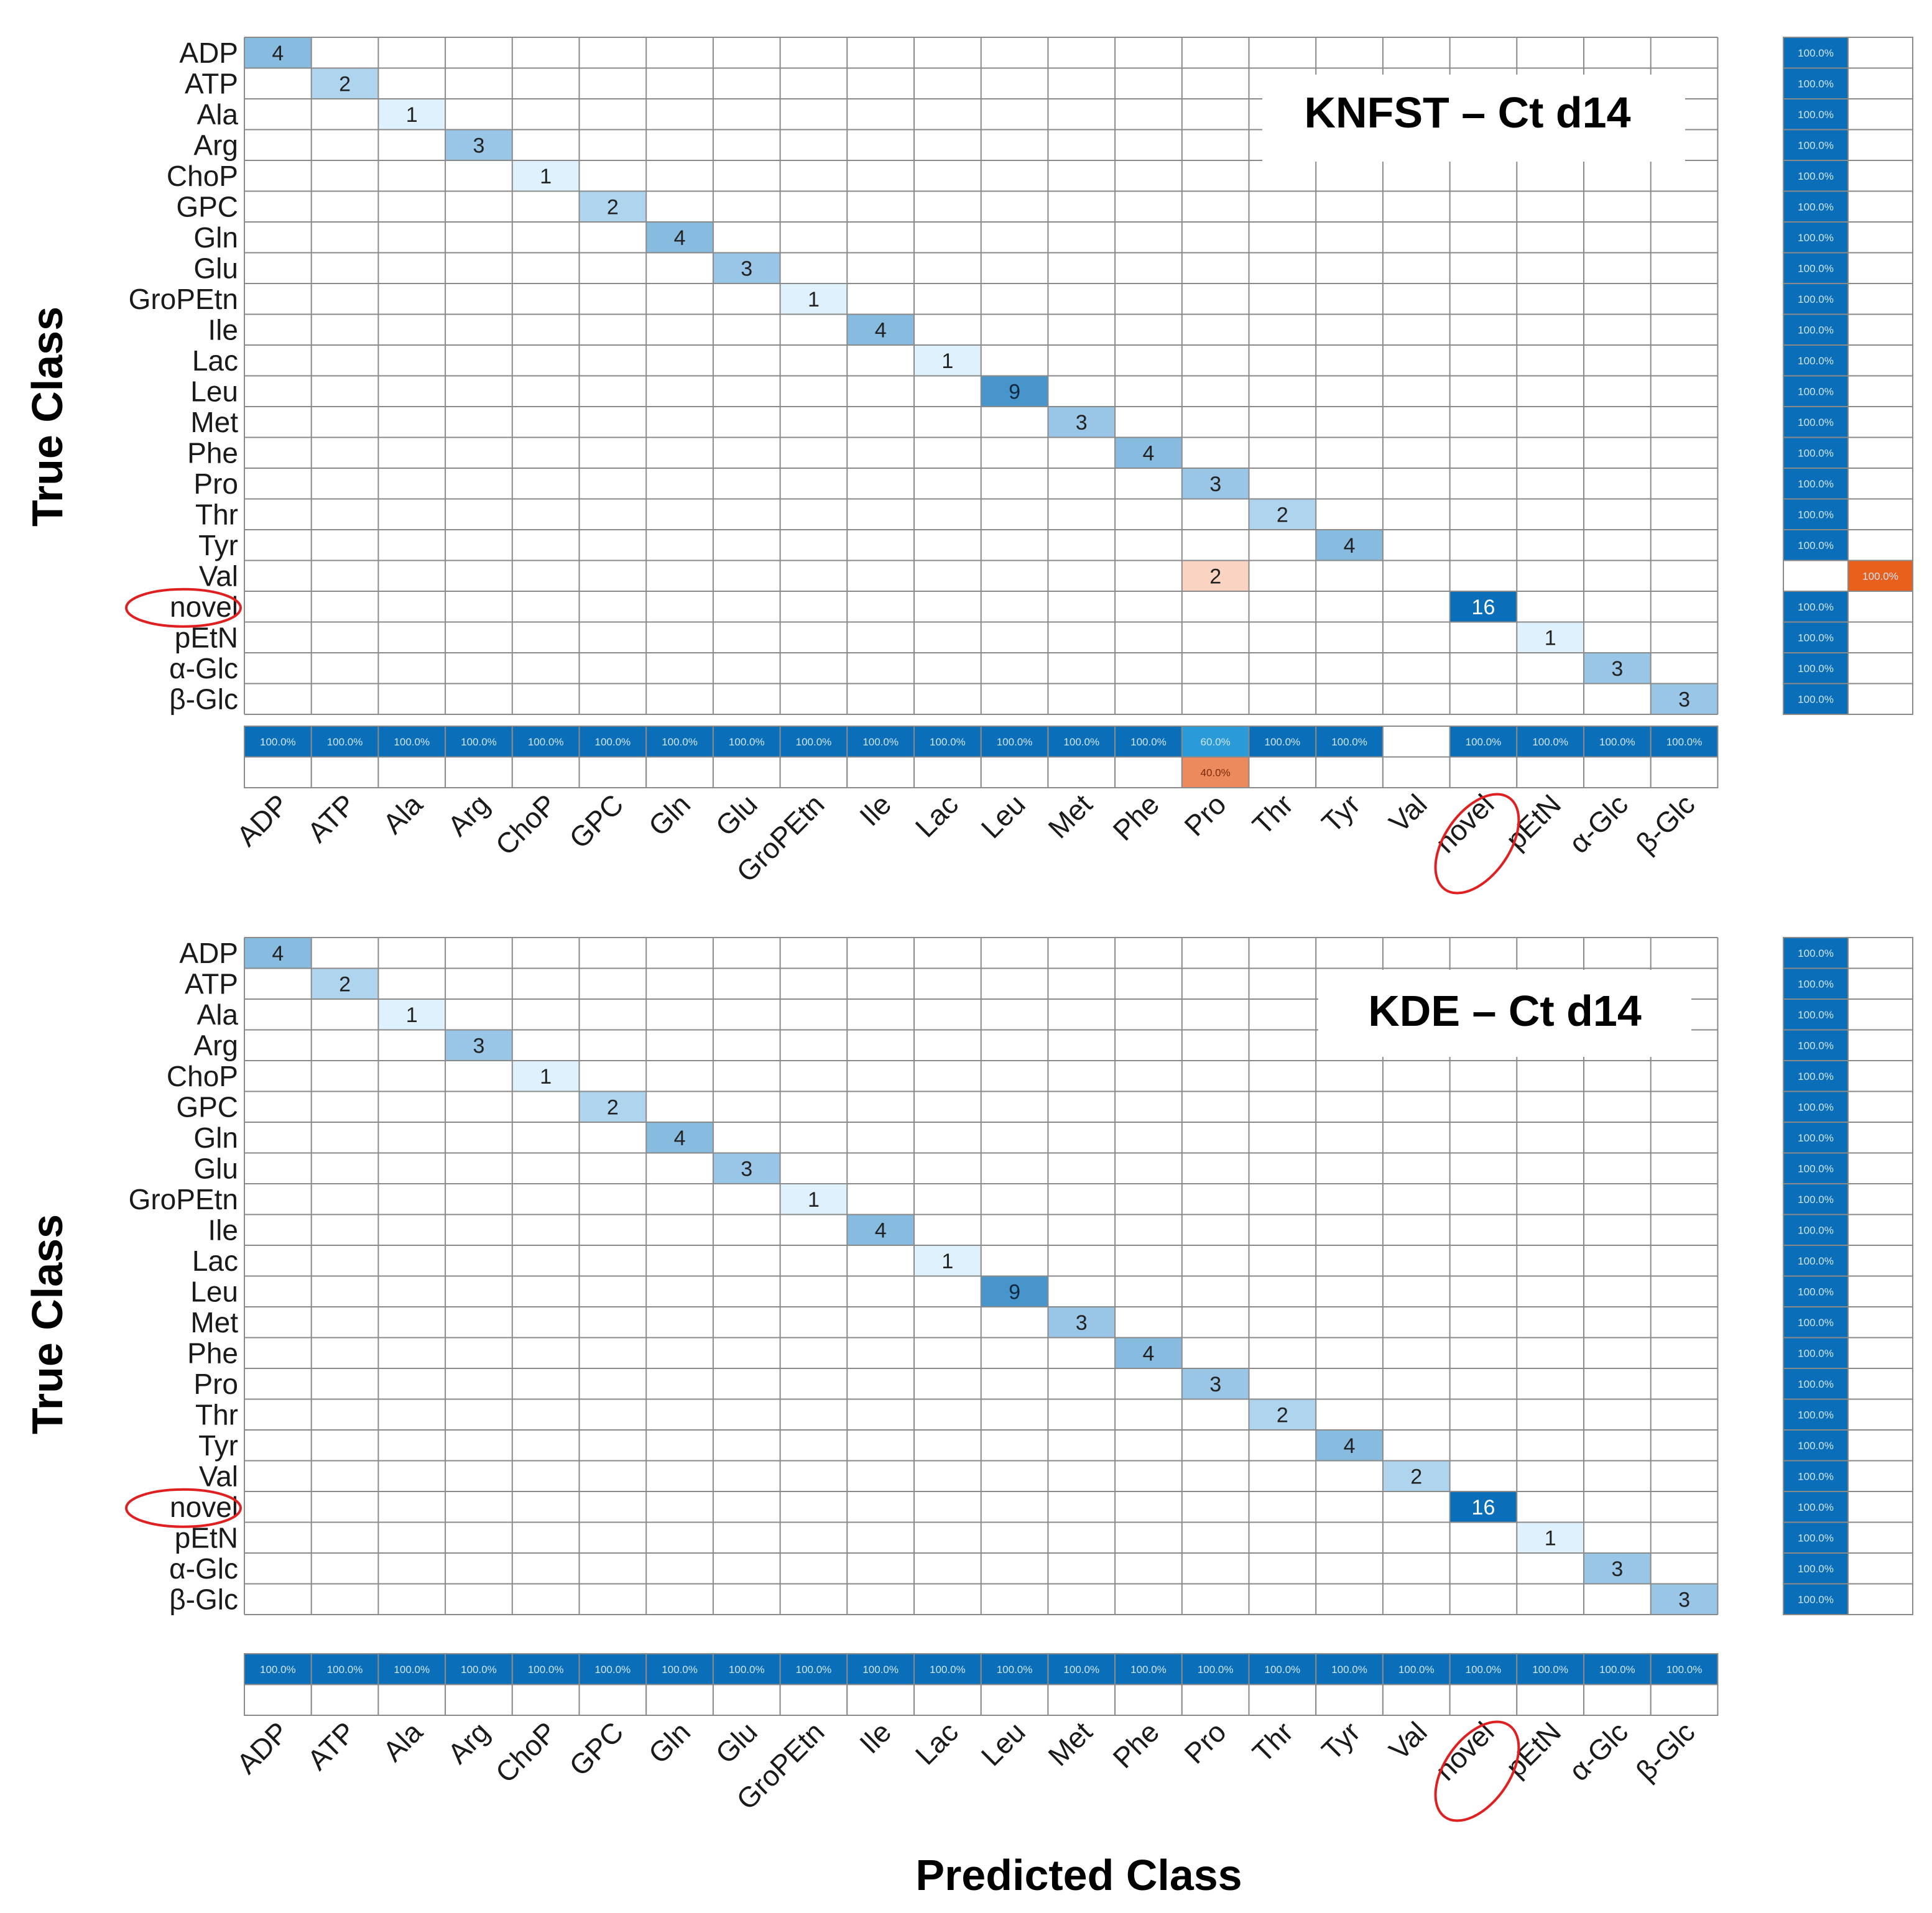 The height and width of the screenshot is (1913, 1932). I want to click on row-label: Met, so click(214, 1322).